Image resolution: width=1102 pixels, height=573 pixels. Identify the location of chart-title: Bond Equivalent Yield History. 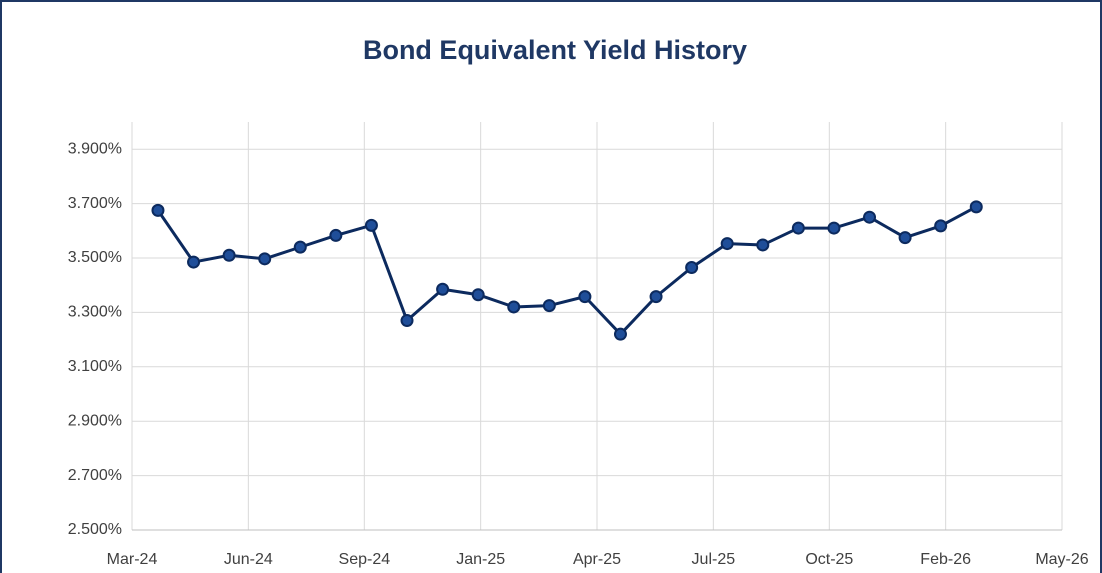
(555, 50).